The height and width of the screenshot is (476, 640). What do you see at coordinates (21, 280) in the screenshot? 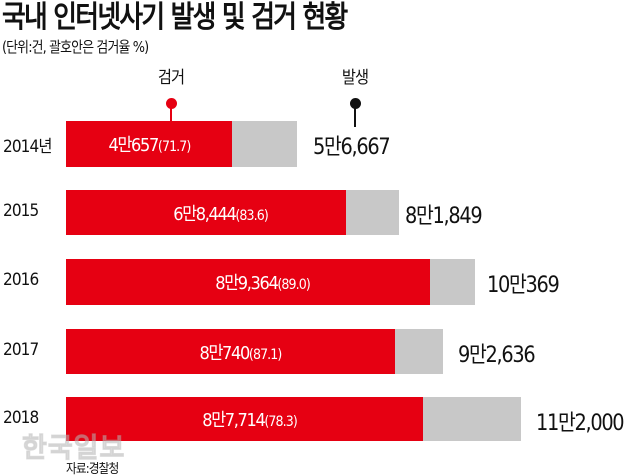
I see `year-label-2016: 2016` at bounding box center [21, 280].